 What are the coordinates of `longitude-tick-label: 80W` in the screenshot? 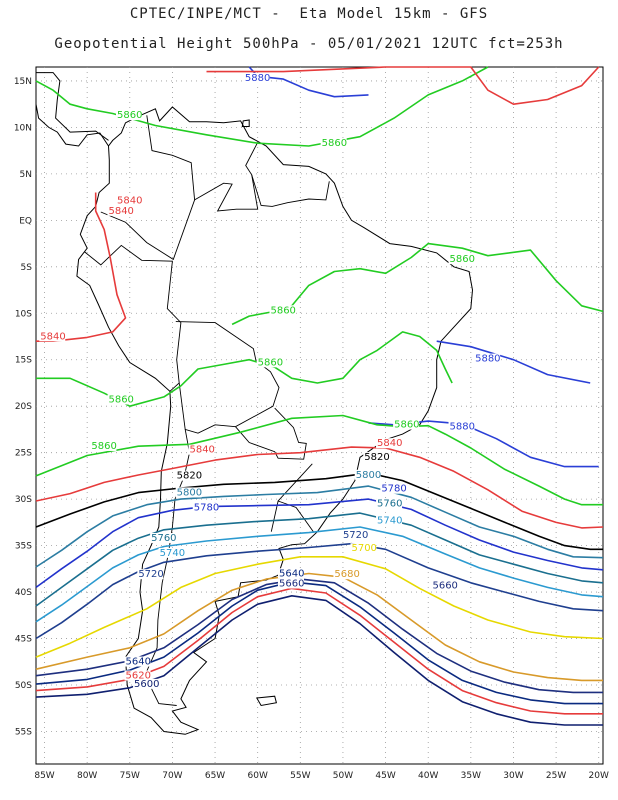 It's located at (87, 776).